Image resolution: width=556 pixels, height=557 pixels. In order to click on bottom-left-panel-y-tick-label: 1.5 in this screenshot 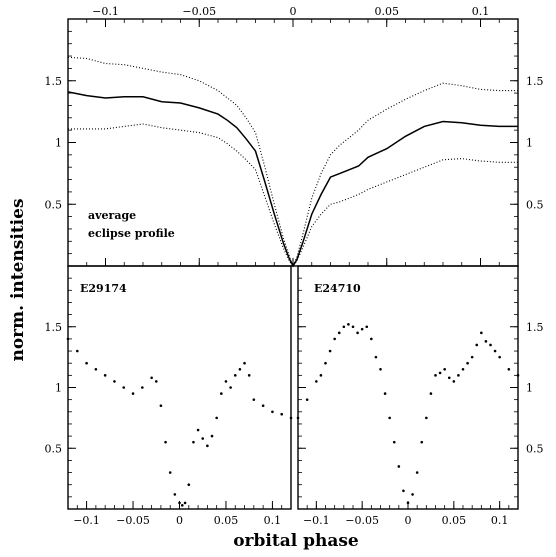, I will do `click(54, 327)`.